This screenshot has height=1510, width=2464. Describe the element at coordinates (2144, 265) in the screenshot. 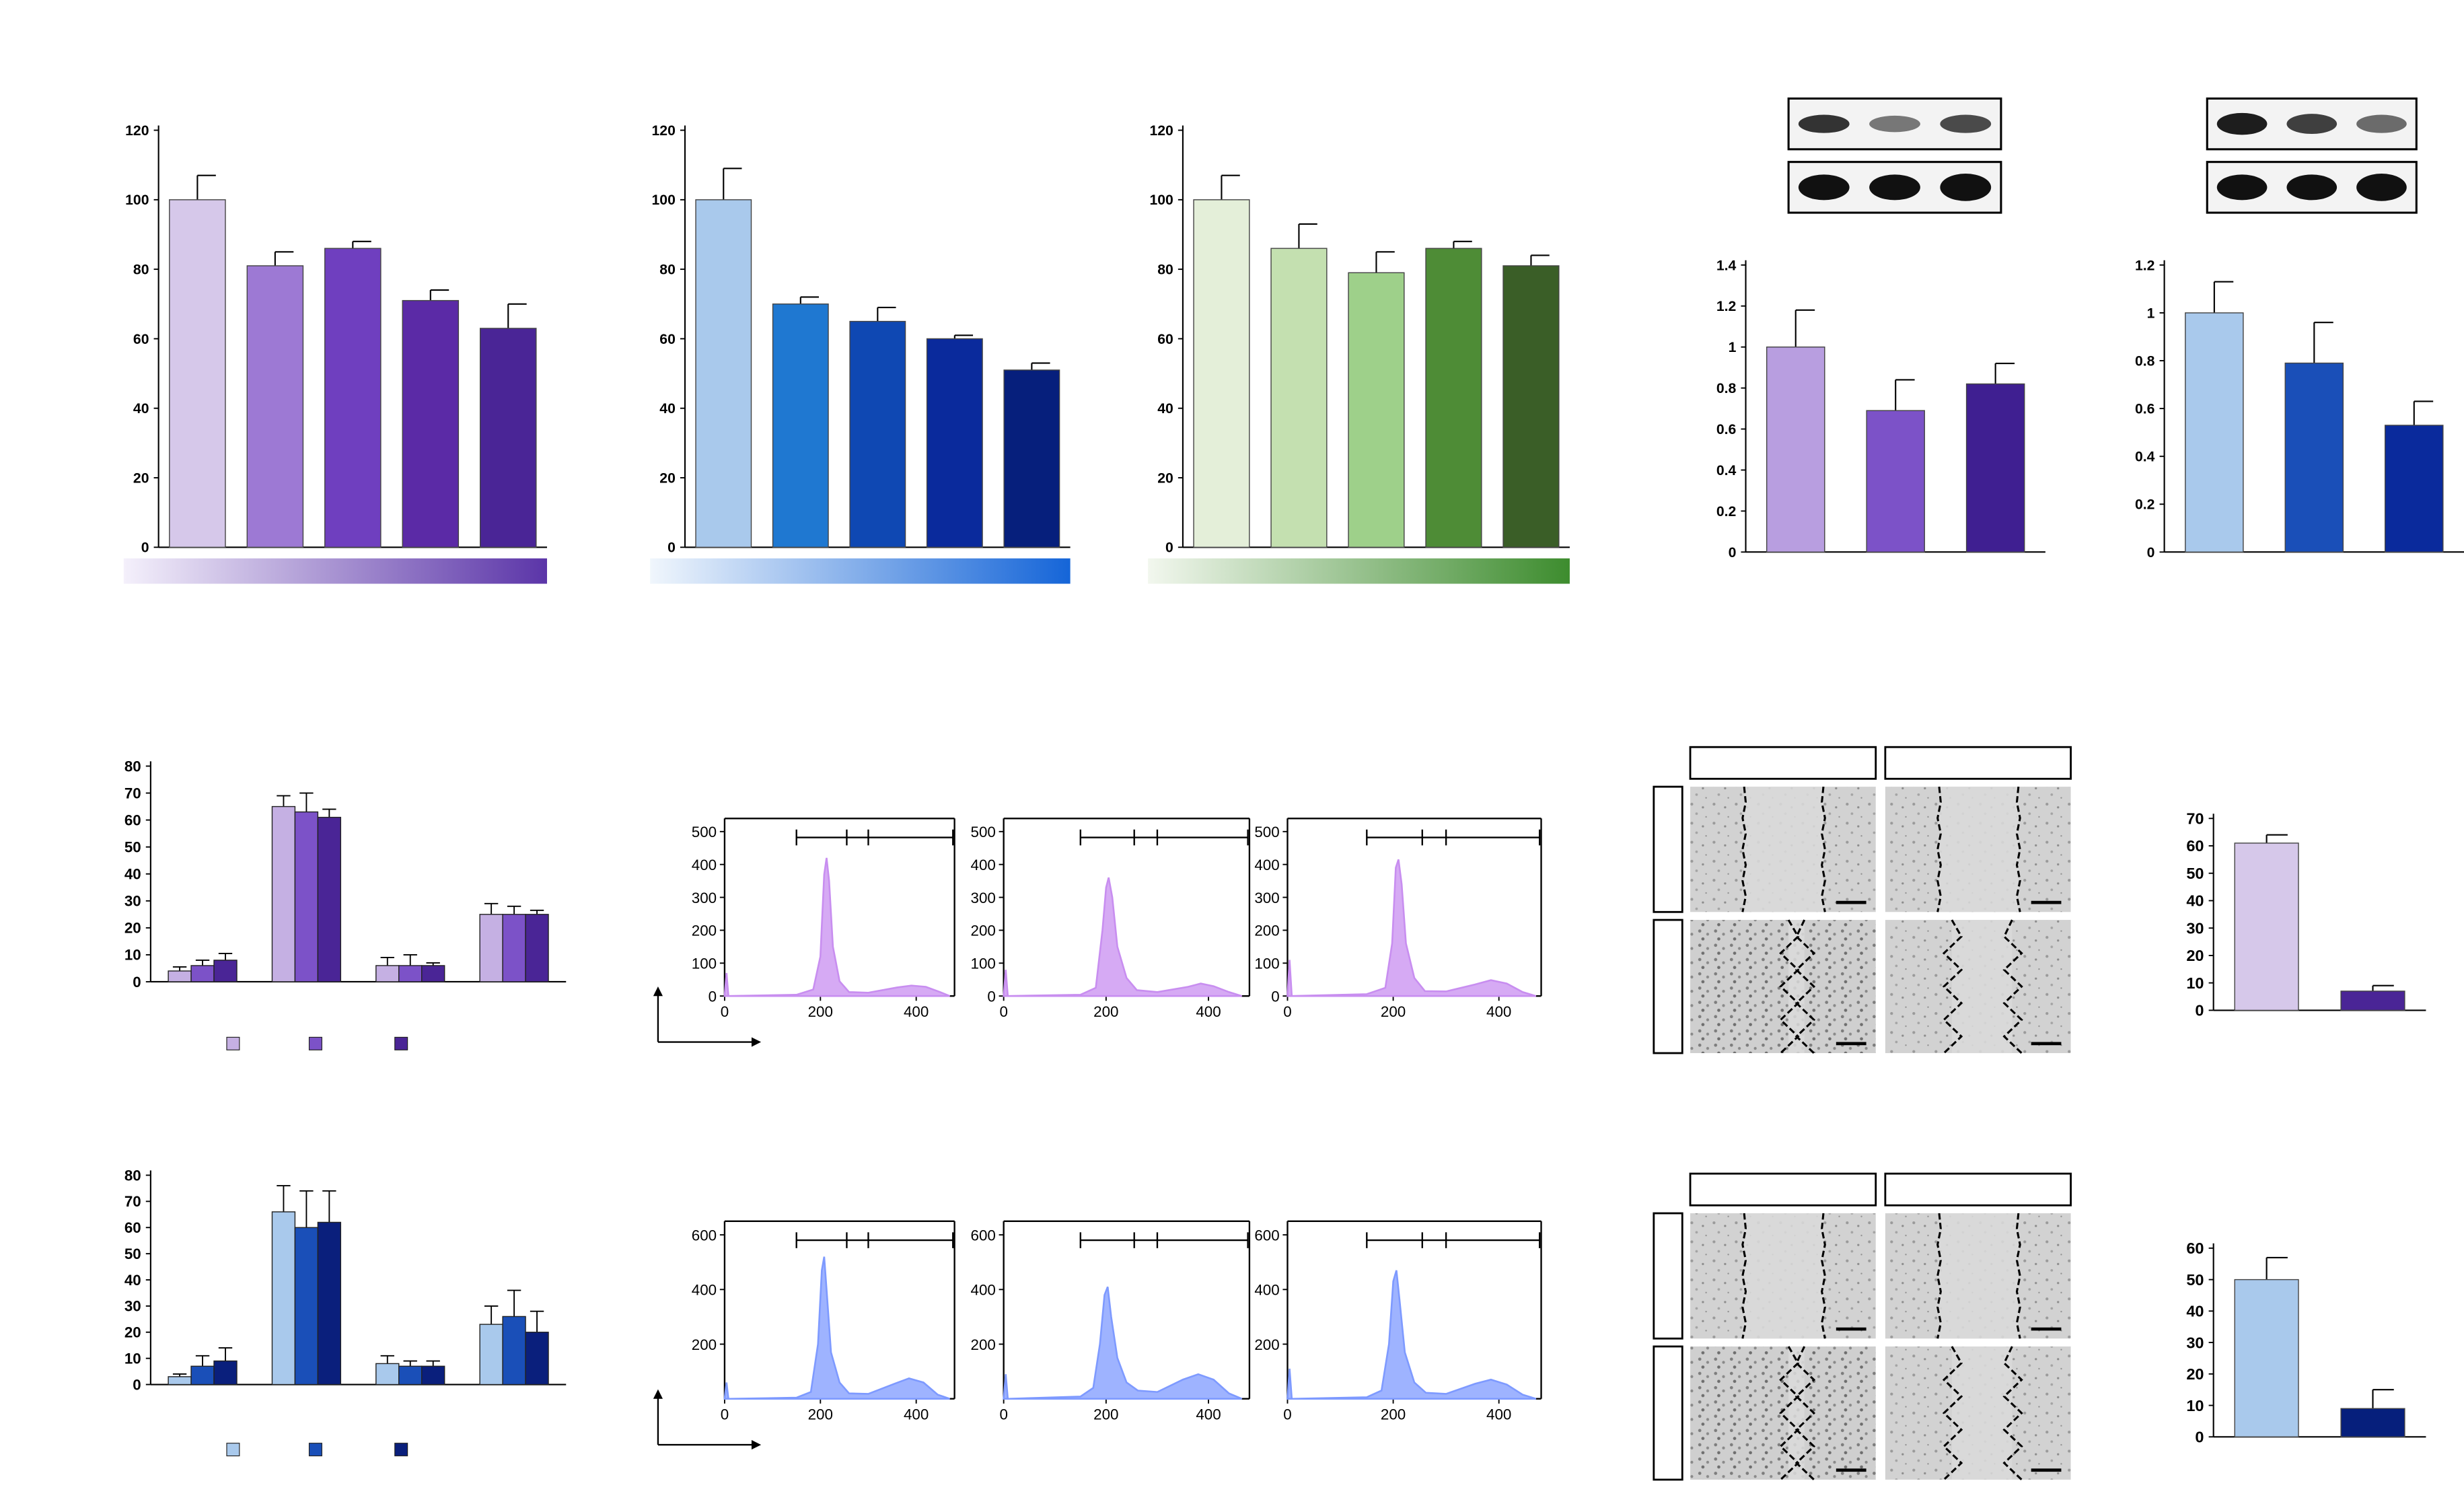

I see `y-tick-label: 1.2` at that location.